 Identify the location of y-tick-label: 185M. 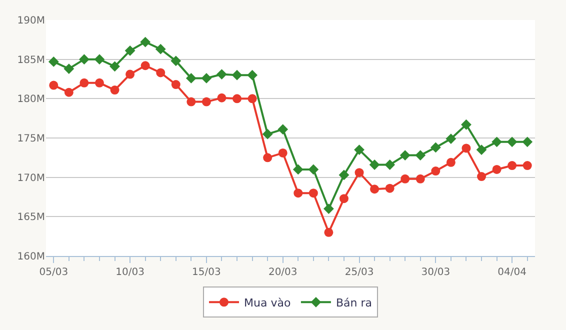
(31, 60).